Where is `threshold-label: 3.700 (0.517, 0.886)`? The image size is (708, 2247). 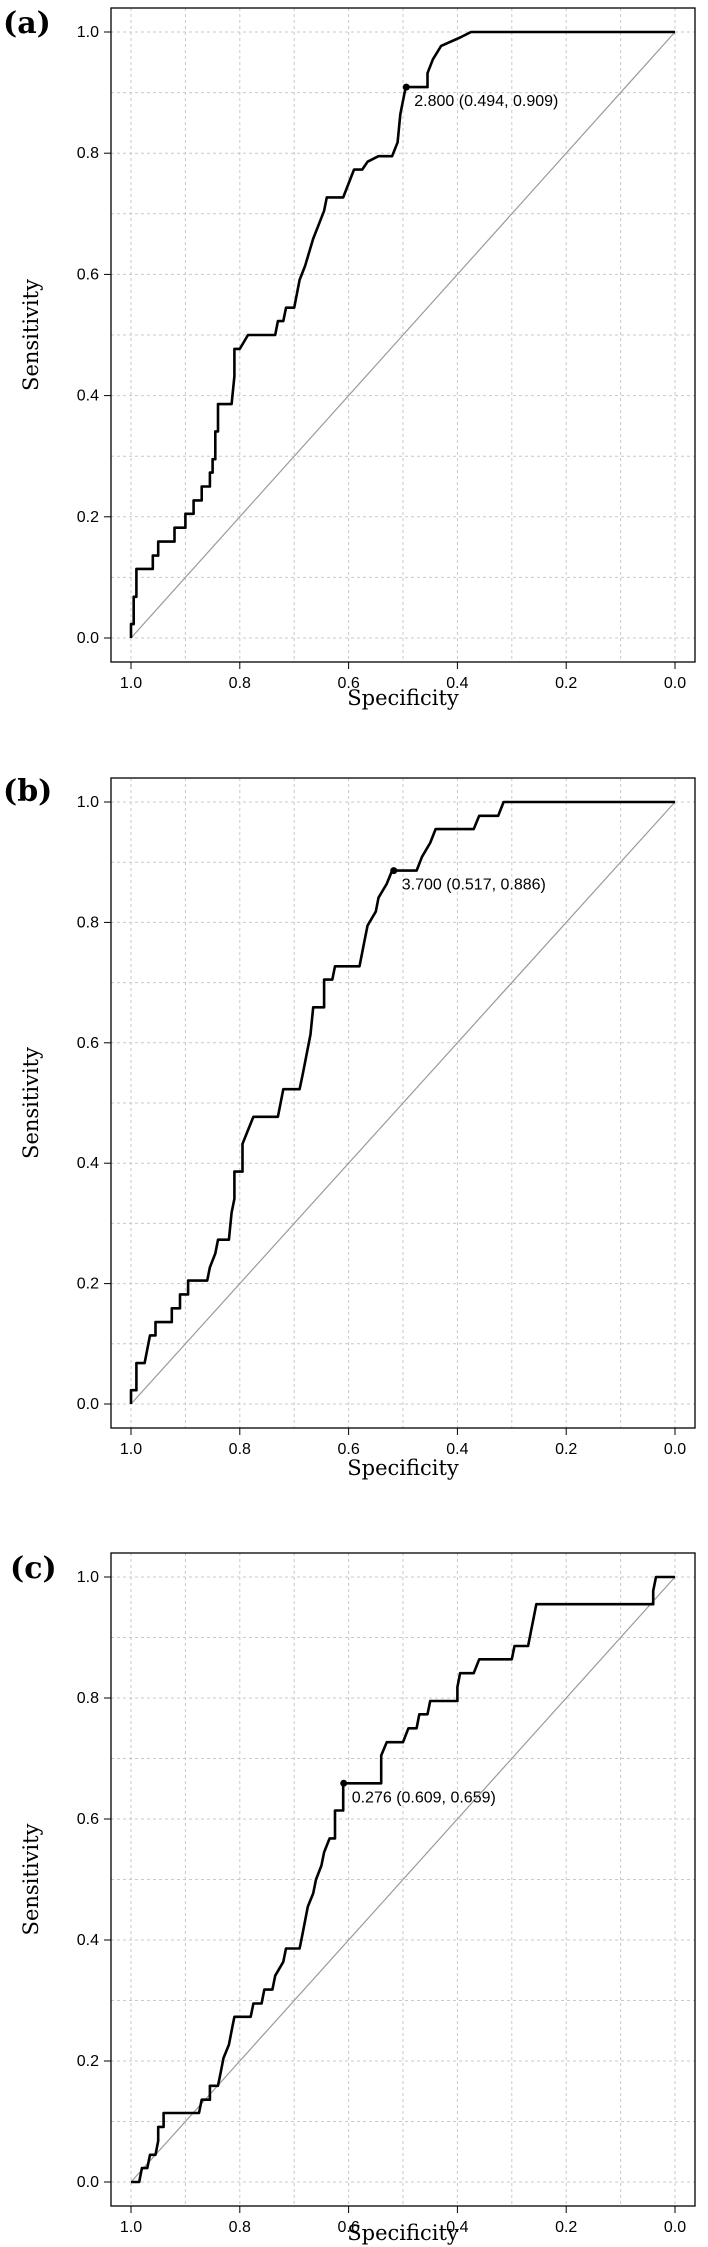 threshold-label: 3.700 (0.517, 0.886) is located at coordinates (474, 885).